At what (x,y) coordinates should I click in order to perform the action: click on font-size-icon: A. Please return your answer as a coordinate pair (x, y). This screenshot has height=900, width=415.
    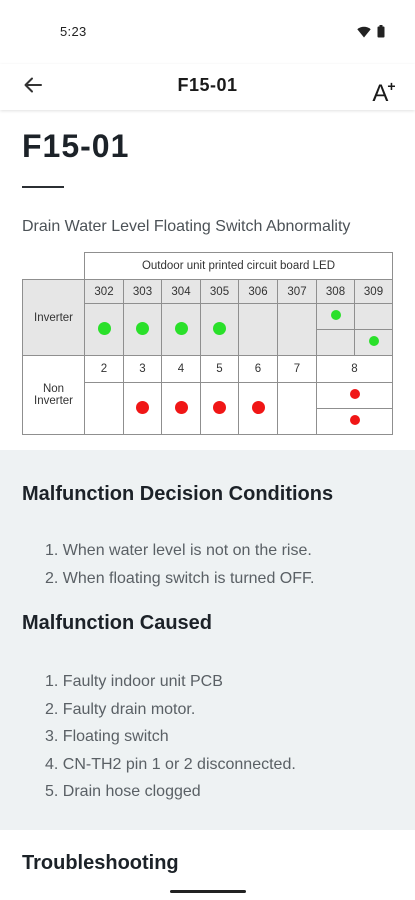
    Looking at the image, I should click on (380, 93).